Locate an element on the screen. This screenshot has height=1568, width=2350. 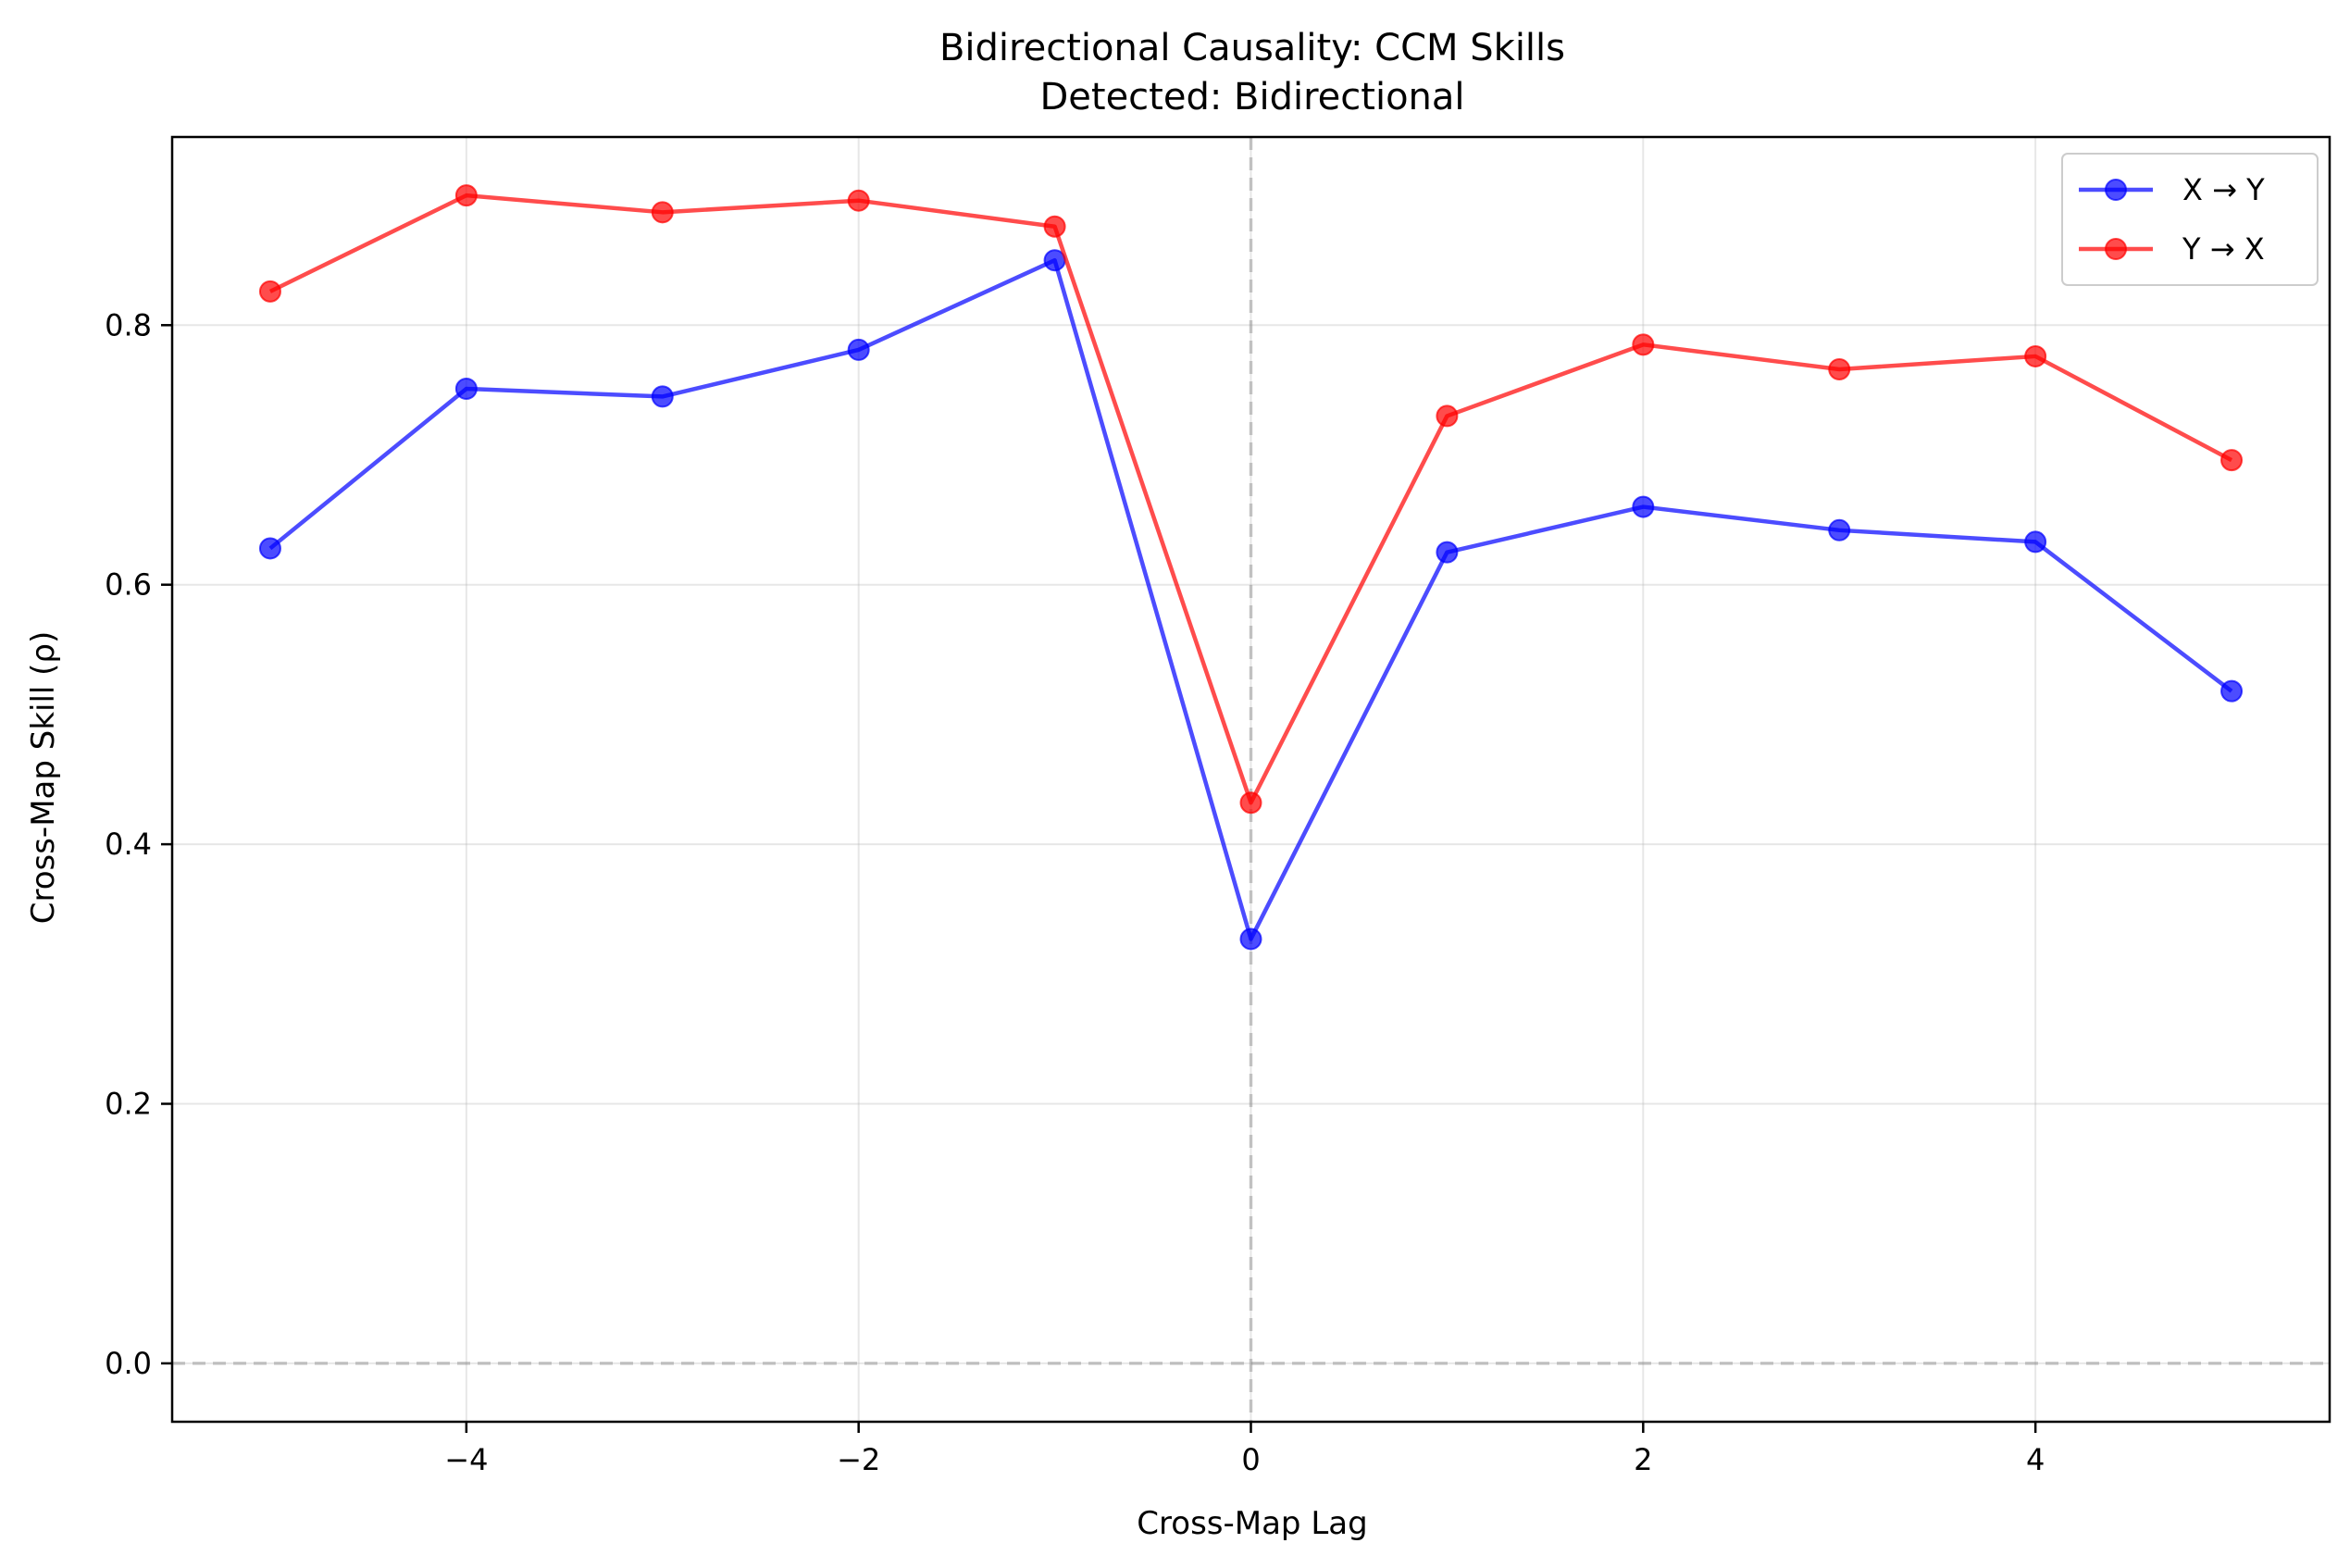
x-tick-label: 2 is located at coordinates (1643, 1459).